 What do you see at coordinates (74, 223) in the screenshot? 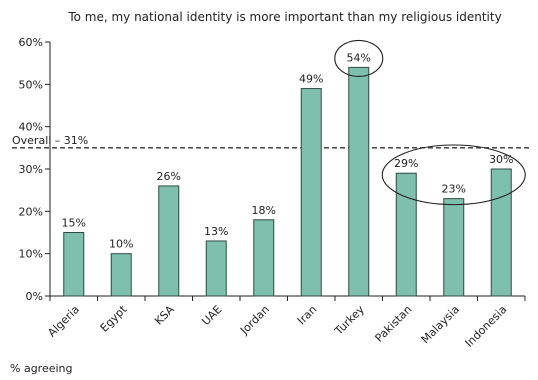
I see `data-label-algeria: 15%` at bounding box center [74, 223].